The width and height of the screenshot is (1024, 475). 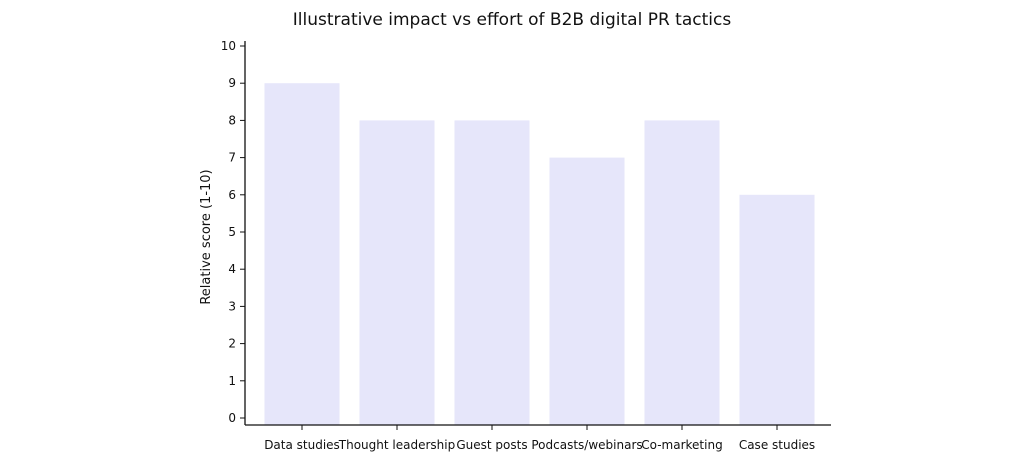 I want to click on x-tick-label: Case studies, so click(x=777, y=445).